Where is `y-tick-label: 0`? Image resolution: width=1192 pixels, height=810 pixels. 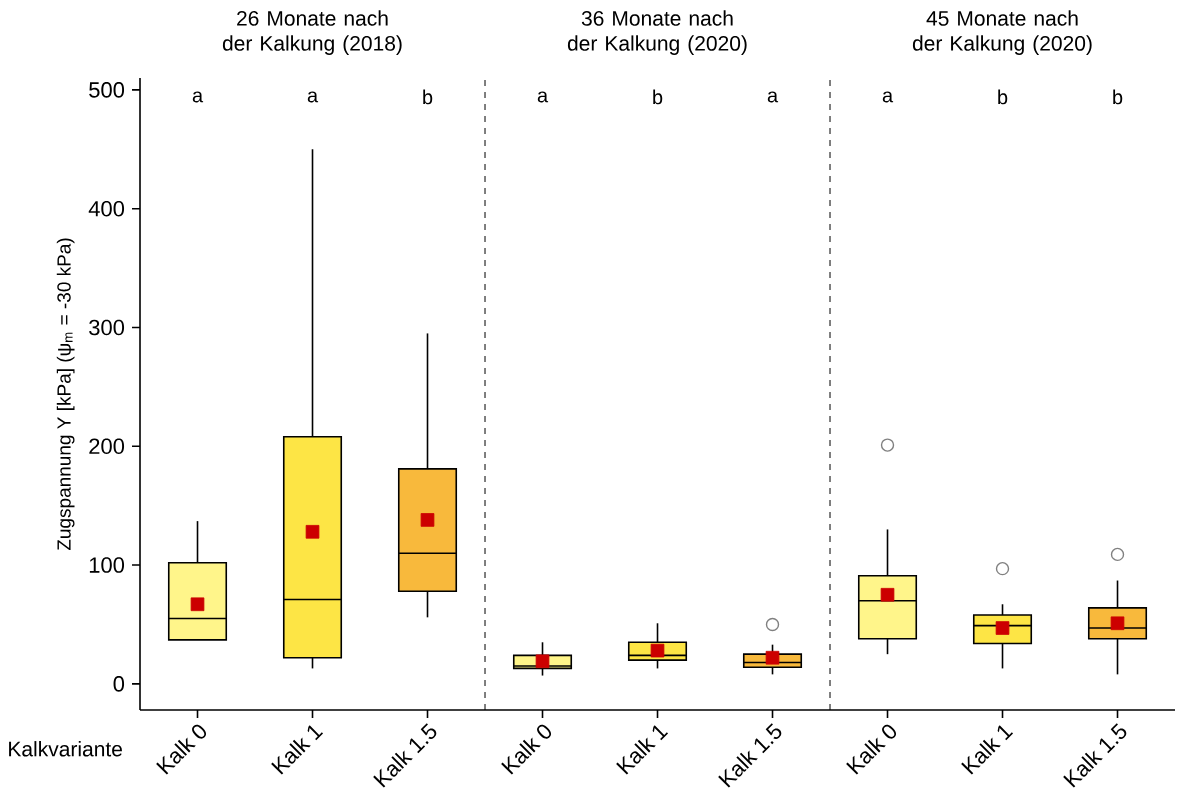
y-tick-label: 0 is located at coordinates (119, 684).